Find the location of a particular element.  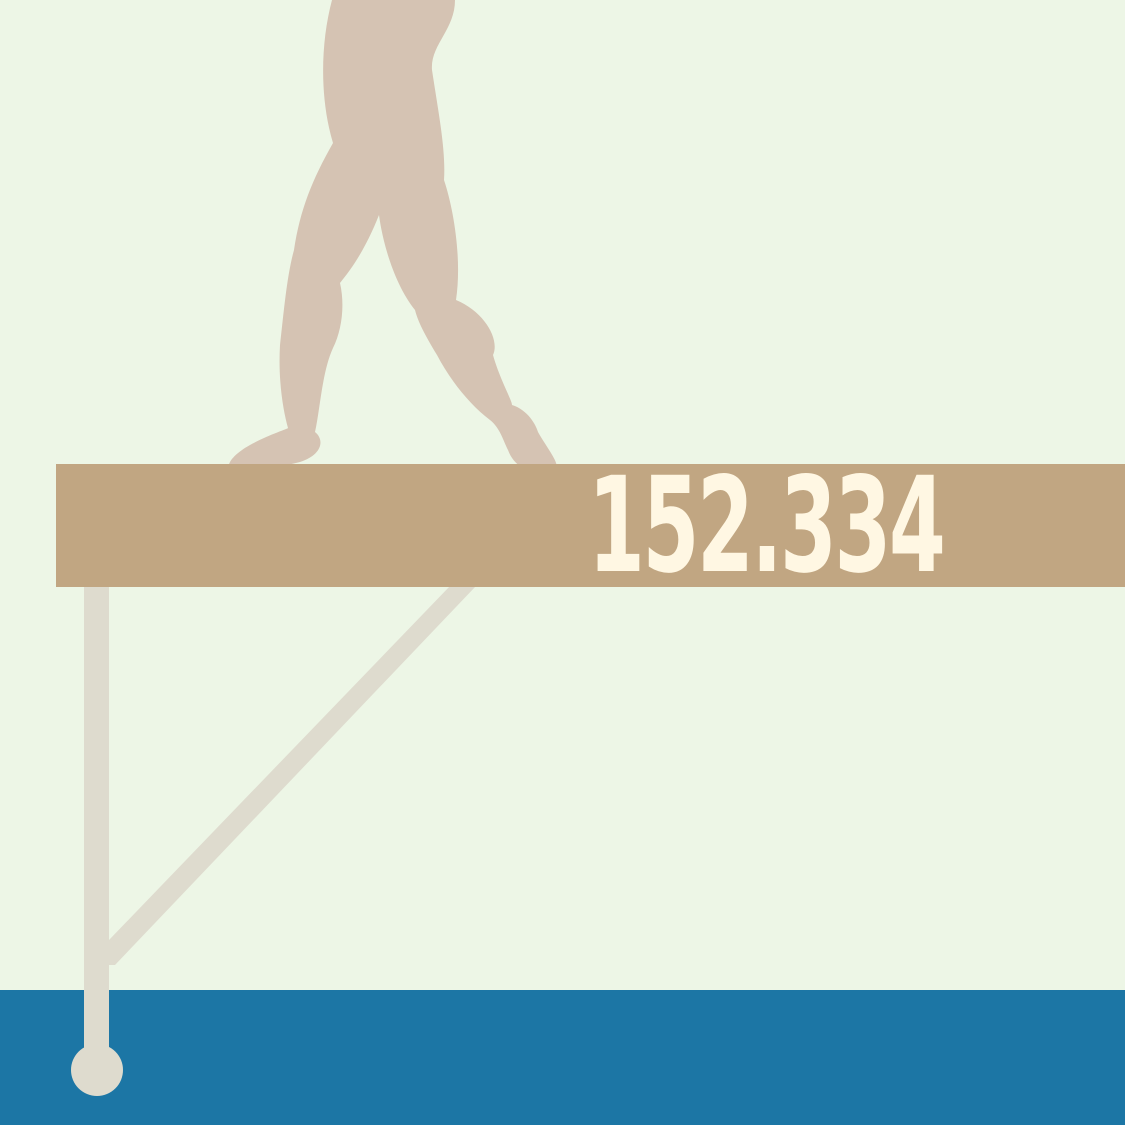

gymnast-legs-icon is located at coordinates (392, 237).